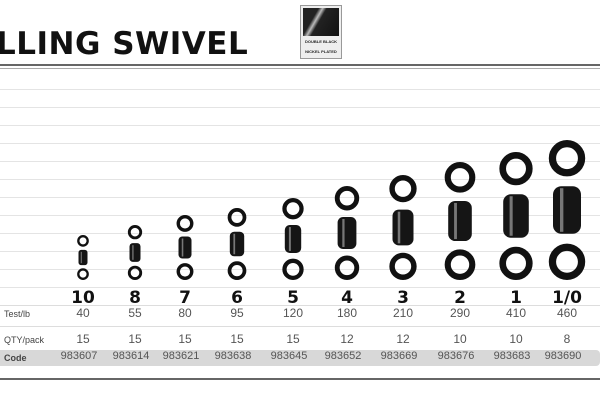 This screenshot has height=400, width=600. What do you see at coordinates (135, 313) in the screenshot?
I see `test_lb-cell: 55` at bounding box center [135, 313].